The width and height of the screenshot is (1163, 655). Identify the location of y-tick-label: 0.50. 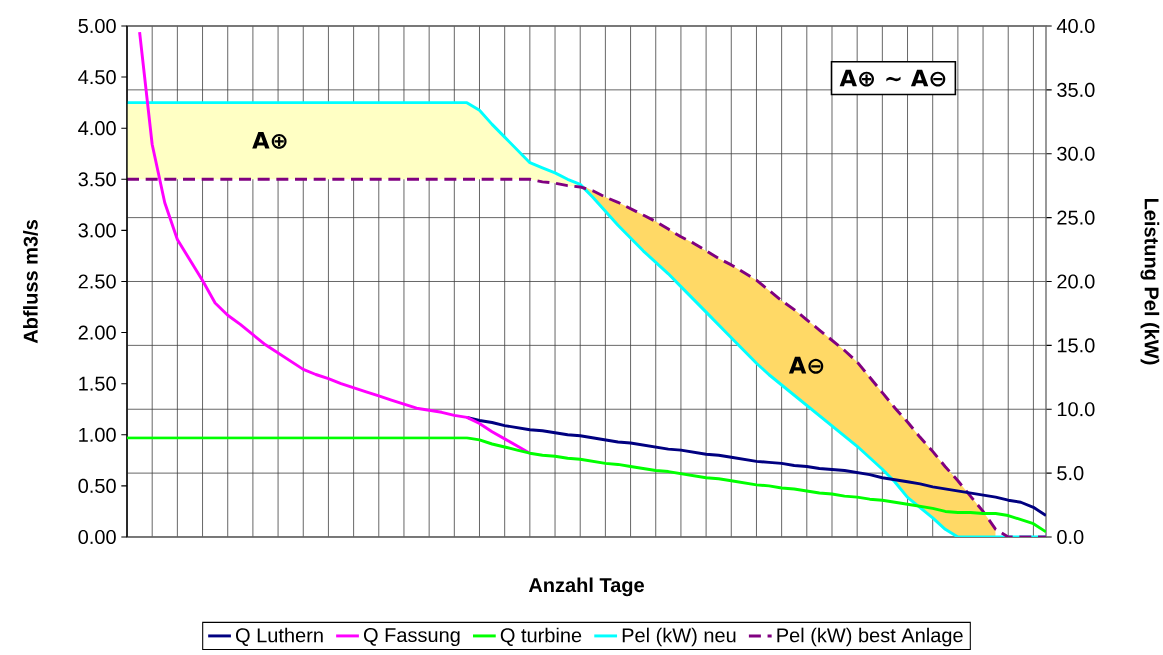
(97, 485).